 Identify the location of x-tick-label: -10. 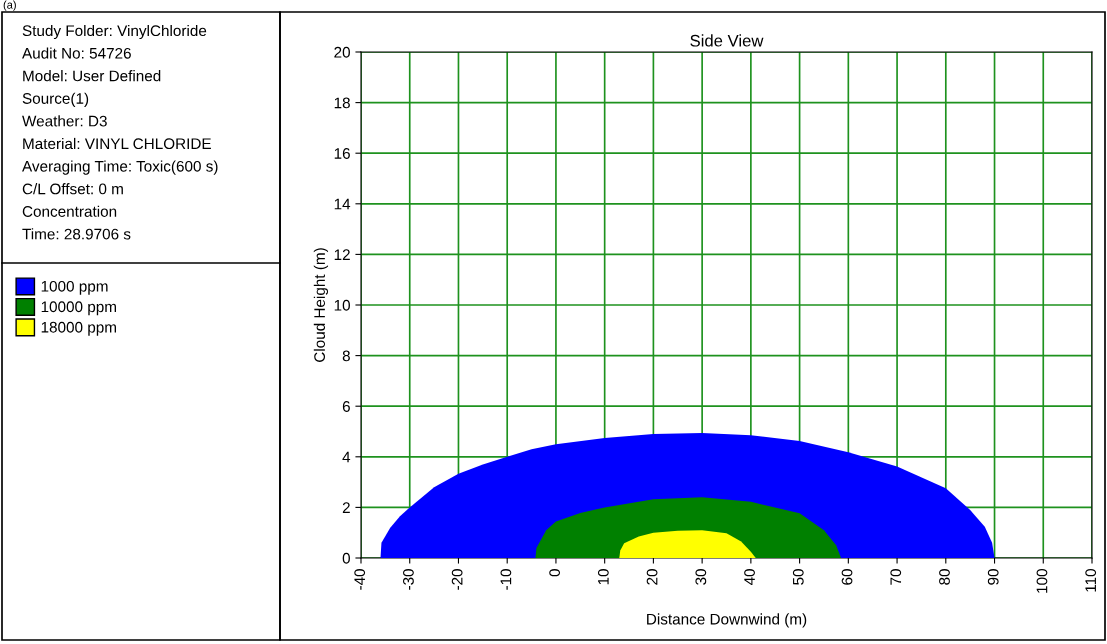
(506, 579).